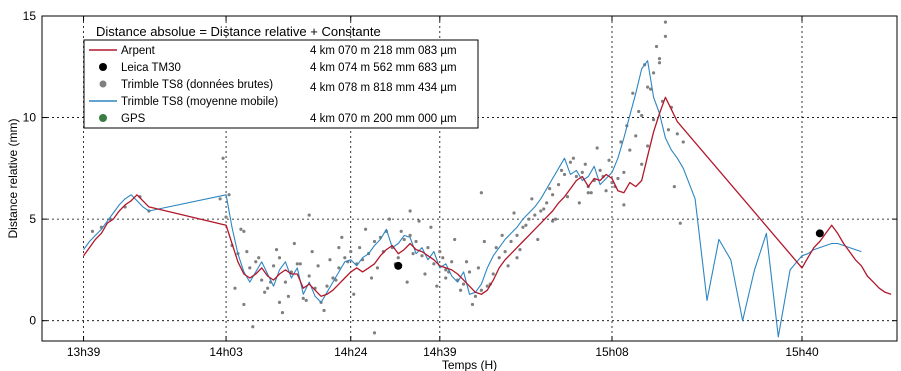  What do you see at coordinates (151, 68) in the screenshot?
I see `legend-label: Leica TM30` at bounding box center [151, 68].